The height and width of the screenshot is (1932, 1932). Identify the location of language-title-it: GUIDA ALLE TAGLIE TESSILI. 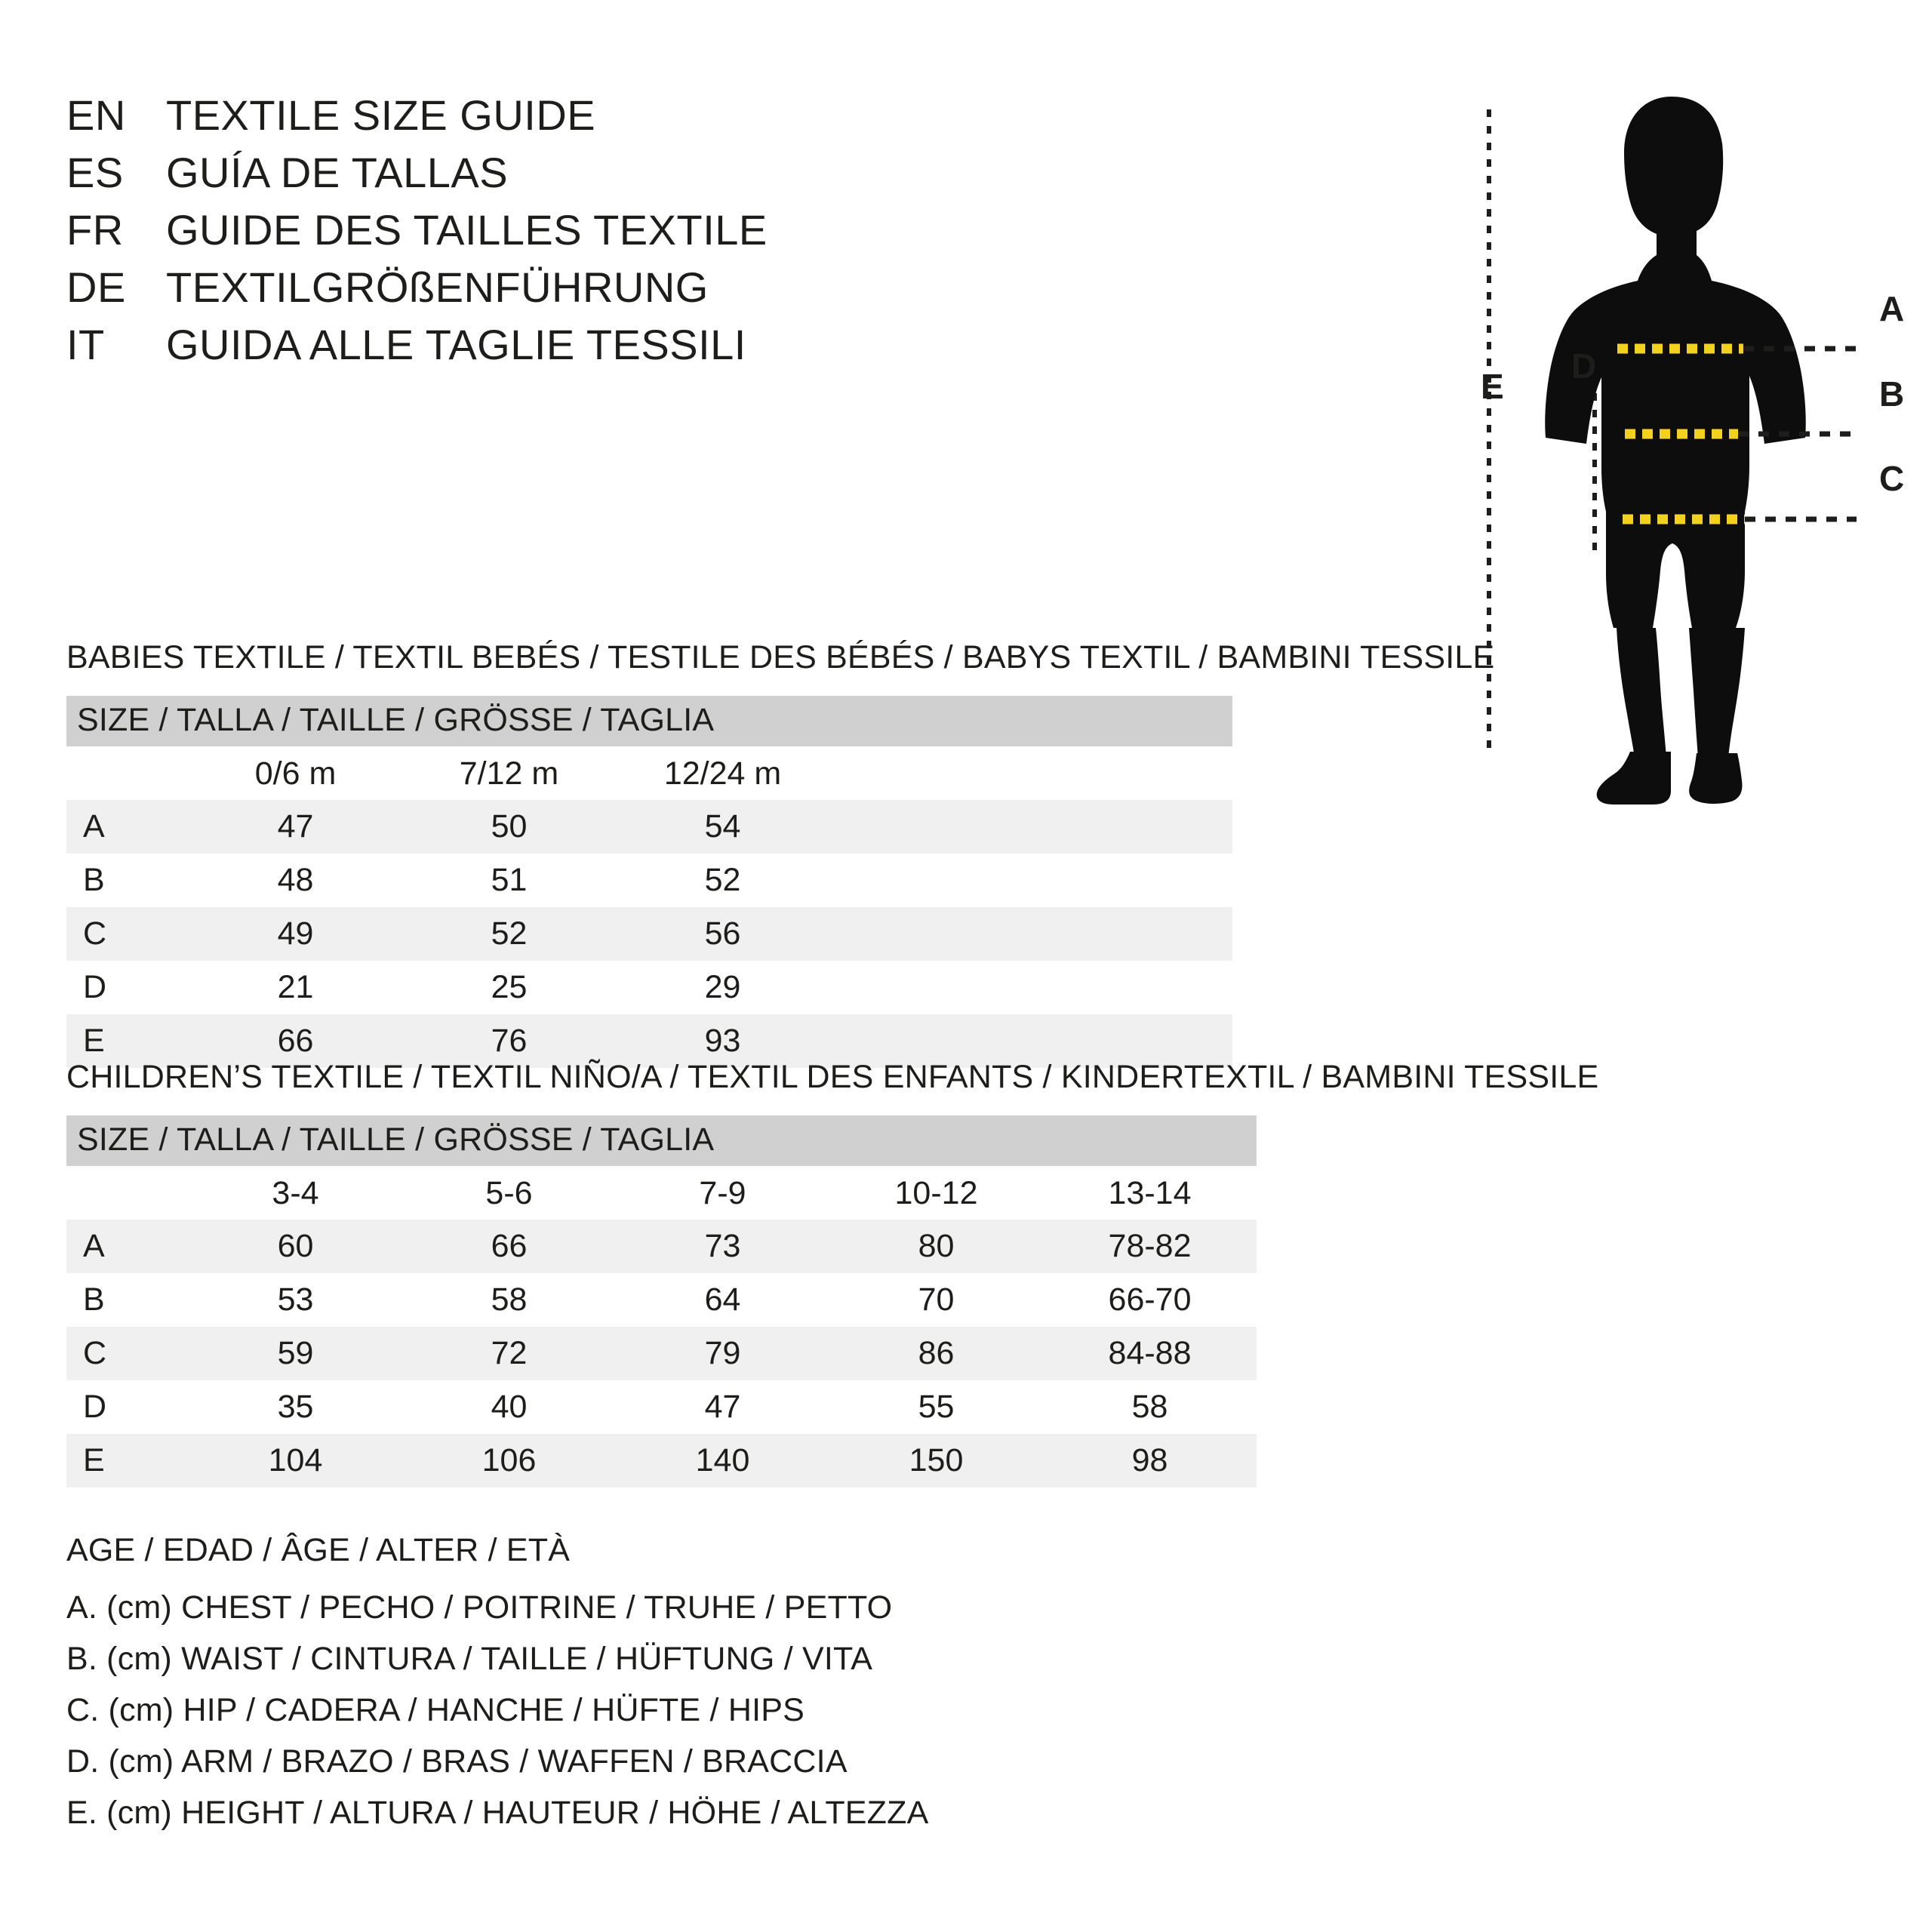
(456, 344).